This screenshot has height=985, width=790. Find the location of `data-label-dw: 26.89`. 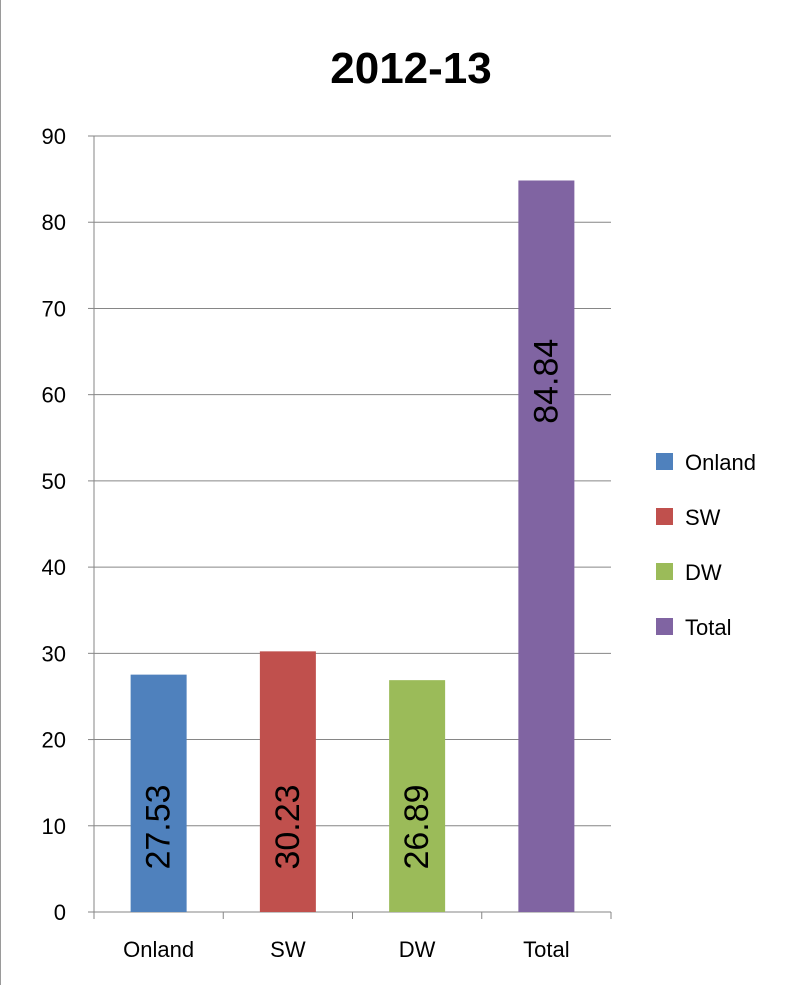

data-label-dw: 26.89 is located at coordinates (417, 826).